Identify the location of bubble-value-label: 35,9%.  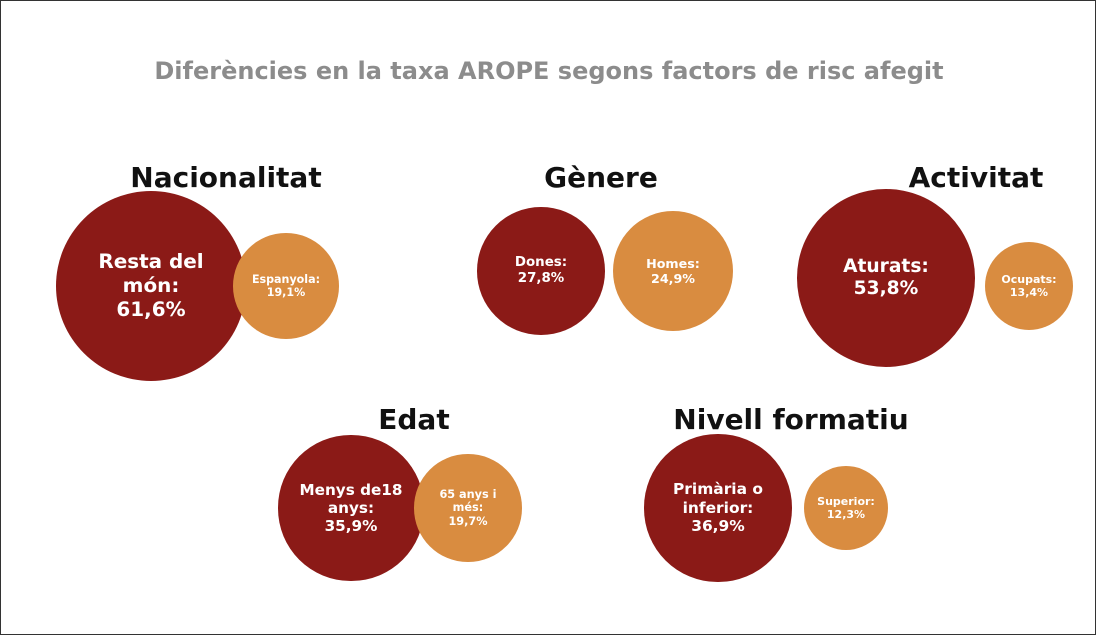
(351, 526).